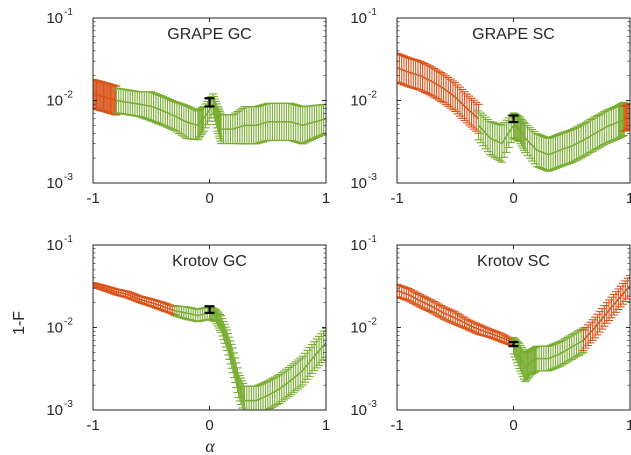 The width and height of the screenshot is (631, 455). Describe the element at coordinates (209, 34) in the screenshot. I see `panel-title: GRAPE GC` at that location.